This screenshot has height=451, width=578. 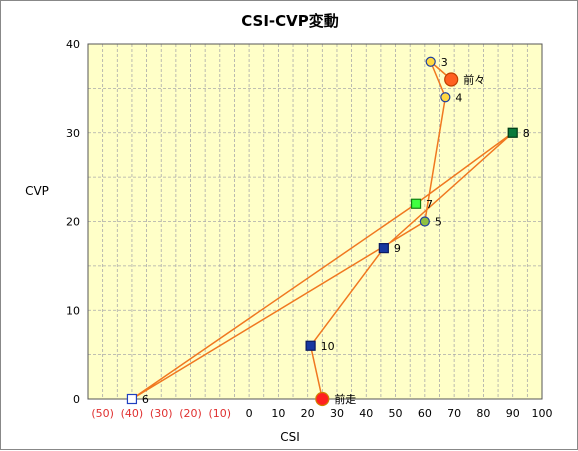 I want to click on y-axis-ticks: 0 10 20 30 40, so click(x=73, y=222).